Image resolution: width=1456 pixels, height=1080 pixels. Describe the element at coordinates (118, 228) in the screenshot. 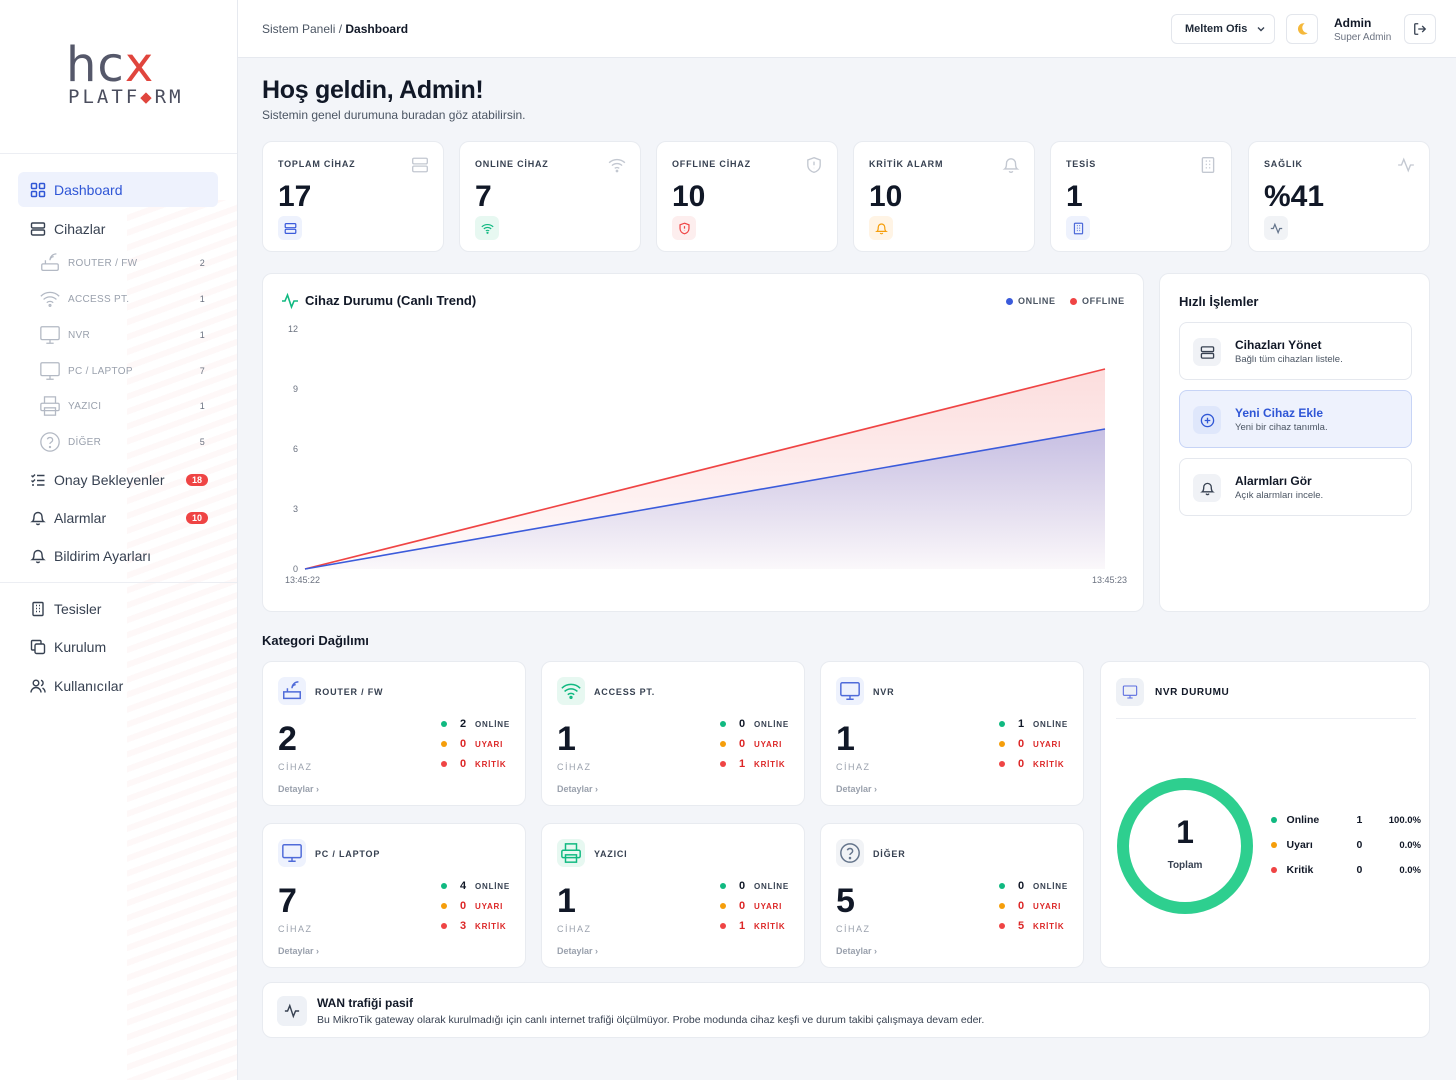

I see `sidebar-item-cihazlar: Cihazlar` at that location.